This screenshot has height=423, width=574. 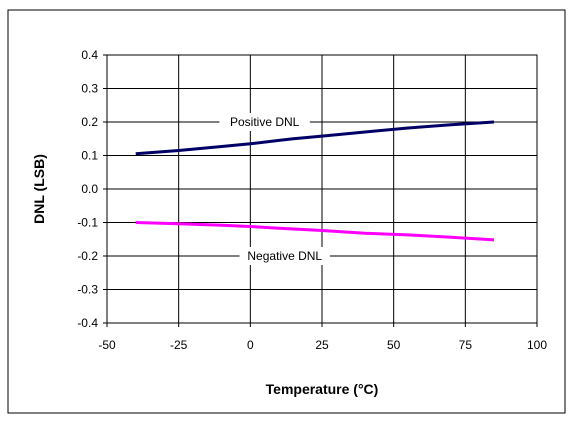 What do you see at coordinates (322, 345) in the screenshot?
I see `x-tick-label: 25` at bounding box center [322, 345].